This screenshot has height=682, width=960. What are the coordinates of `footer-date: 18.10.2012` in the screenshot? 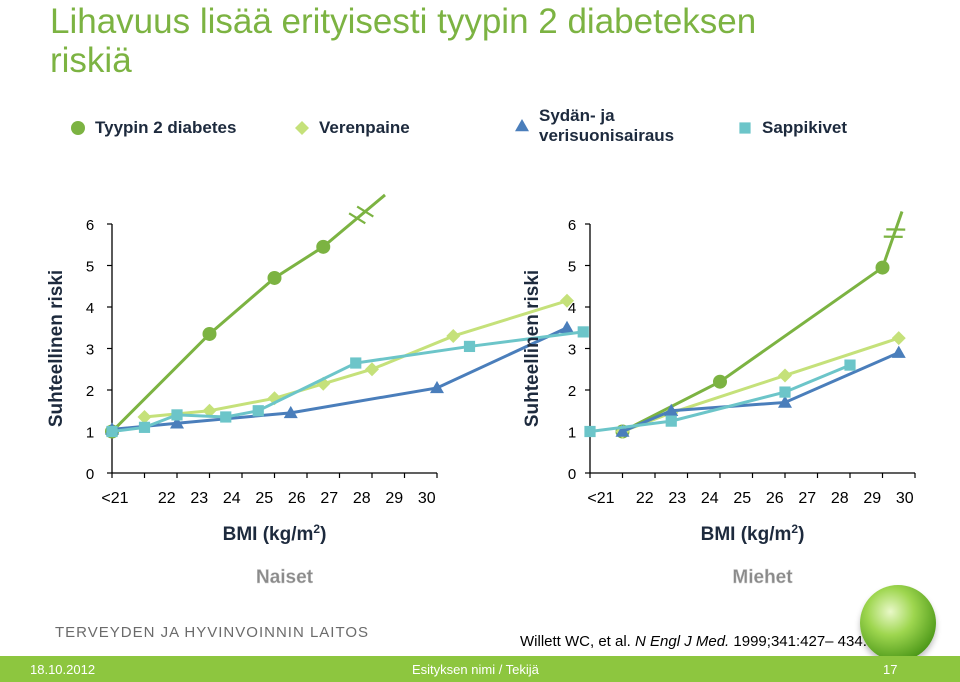 It's located at (63, 669).